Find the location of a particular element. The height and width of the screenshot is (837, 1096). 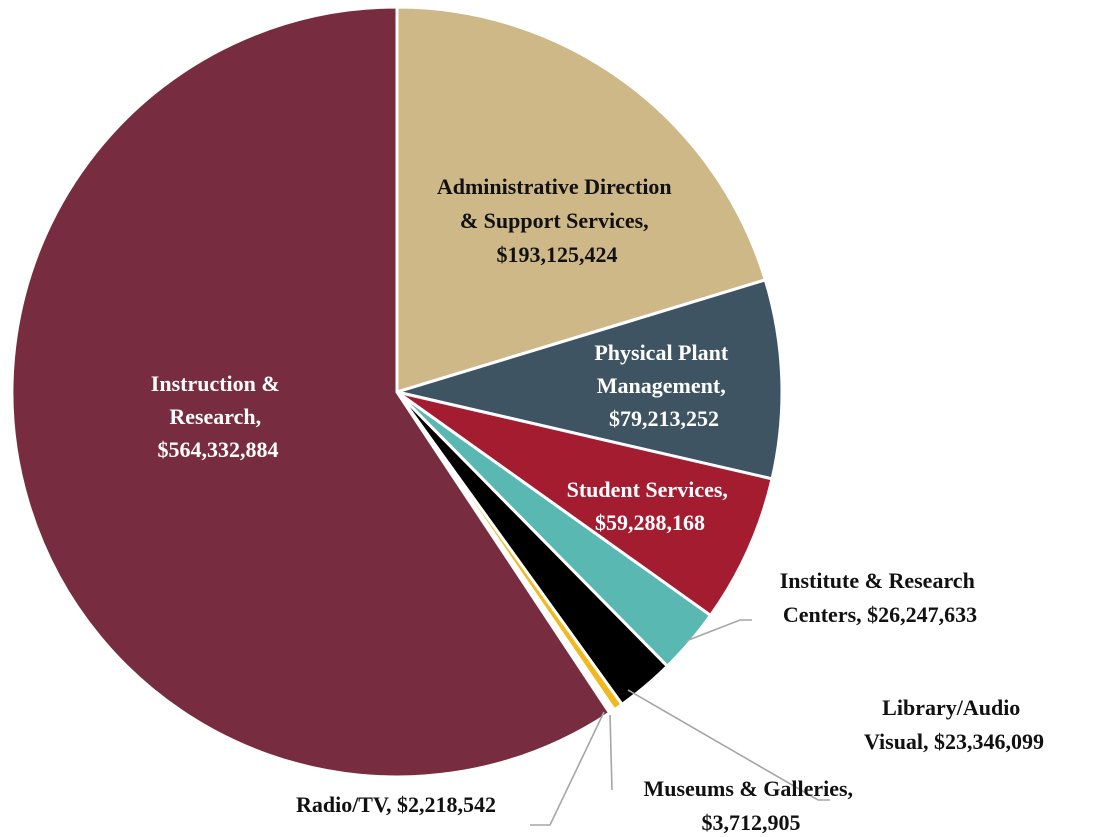

label-student-services: Student Services, $59,288,168 is located at coordinates (650, 506).